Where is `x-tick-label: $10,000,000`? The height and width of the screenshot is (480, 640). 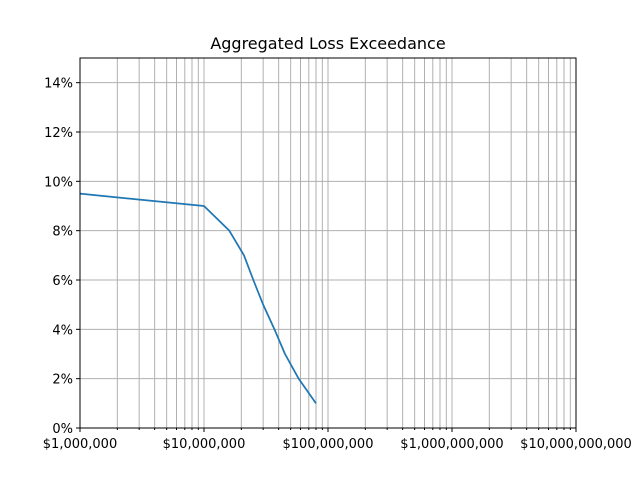 x-tick-label: $10,000,000 is located at coordinates (204, 444).